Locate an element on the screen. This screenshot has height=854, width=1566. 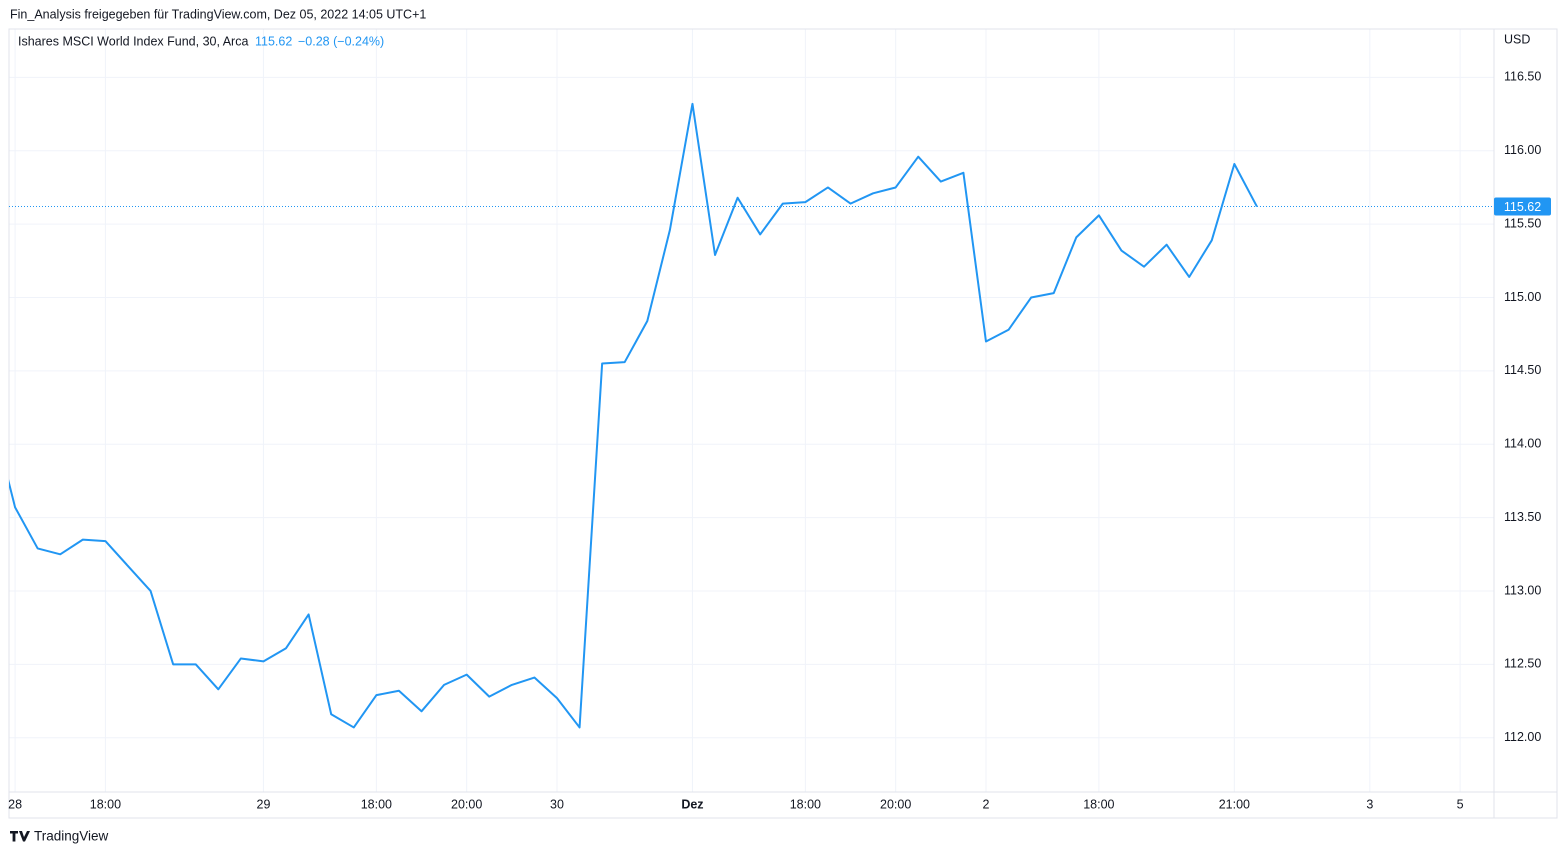
y-tick-label: 115.00 is located at coordinates (1522, 297).